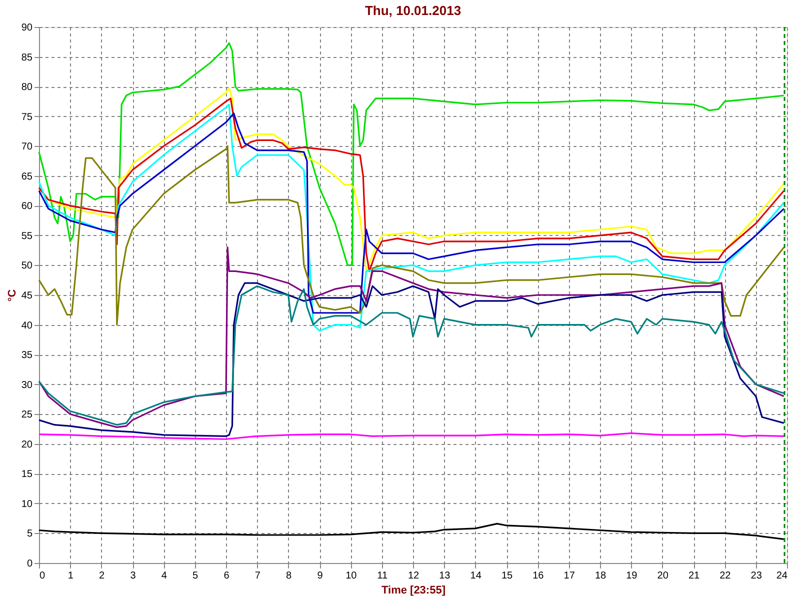  What do you see at coordinates (27, 266) in the screenshot?
I see `y-tick-label: 50` at bounding box center [27, 266].